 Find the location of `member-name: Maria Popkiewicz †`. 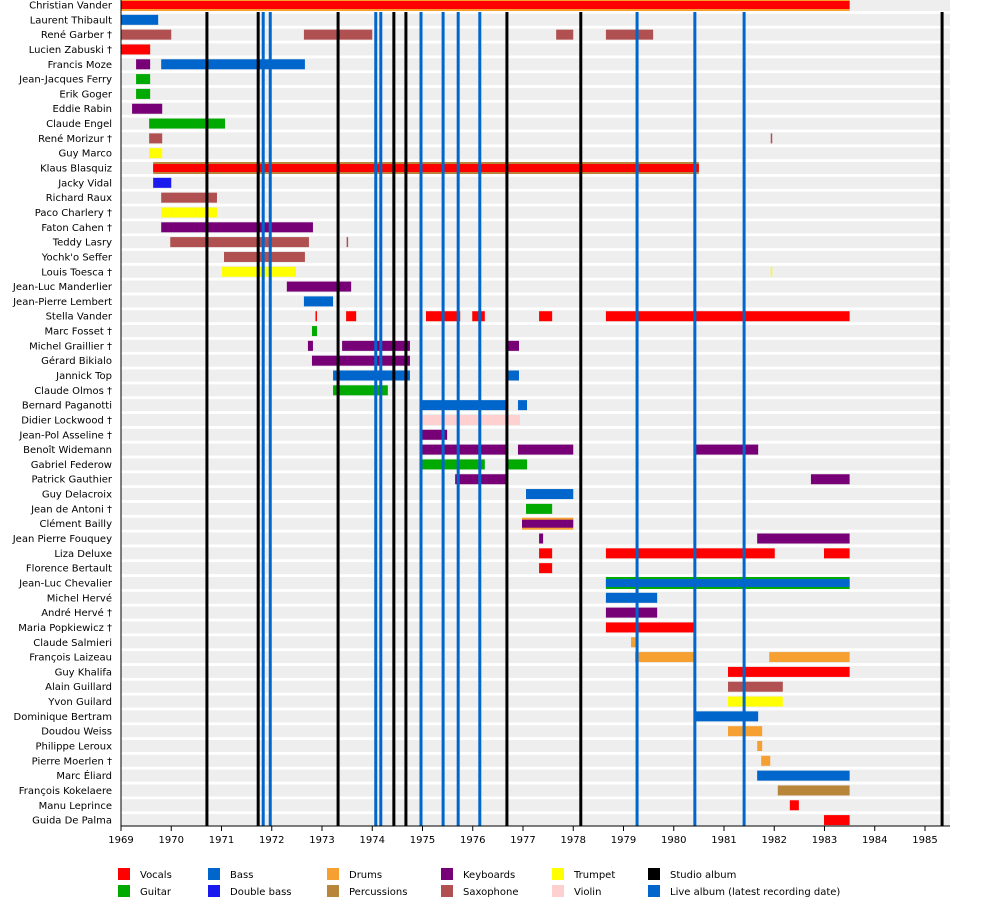

member-name: Maria Popkiewicz † is located at coordinates (65, 628).